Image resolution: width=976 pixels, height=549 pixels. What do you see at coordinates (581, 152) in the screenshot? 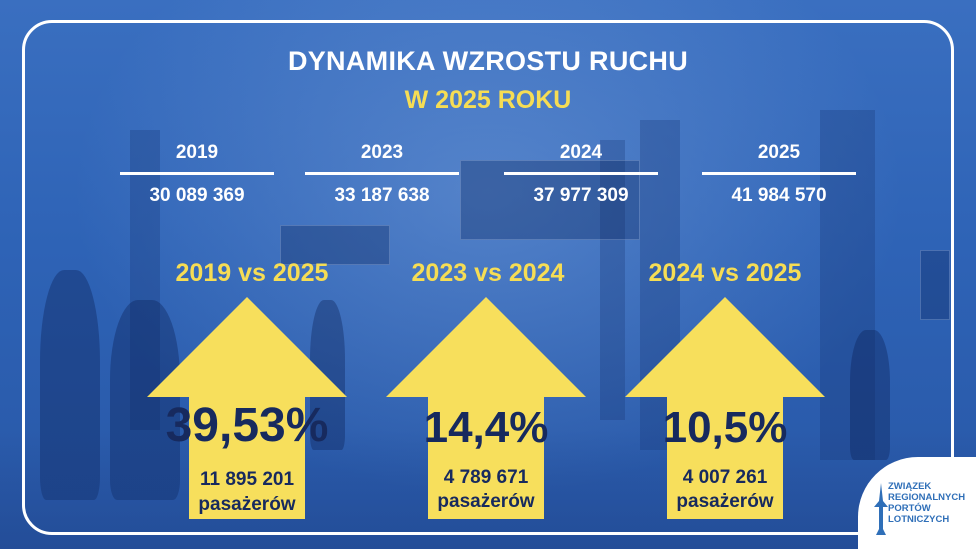
I see `year-label: 2024` at bounding box center [581, 152].